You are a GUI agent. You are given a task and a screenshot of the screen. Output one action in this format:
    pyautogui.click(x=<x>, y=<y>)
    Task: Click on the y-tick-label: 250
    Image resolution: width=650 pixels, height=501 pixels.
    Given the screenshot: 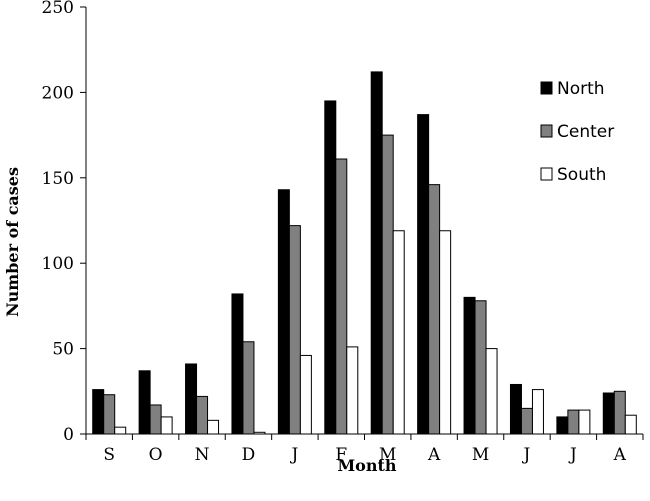 What is the action you would take?
    pyautogui.click(x=58, y=9)
    